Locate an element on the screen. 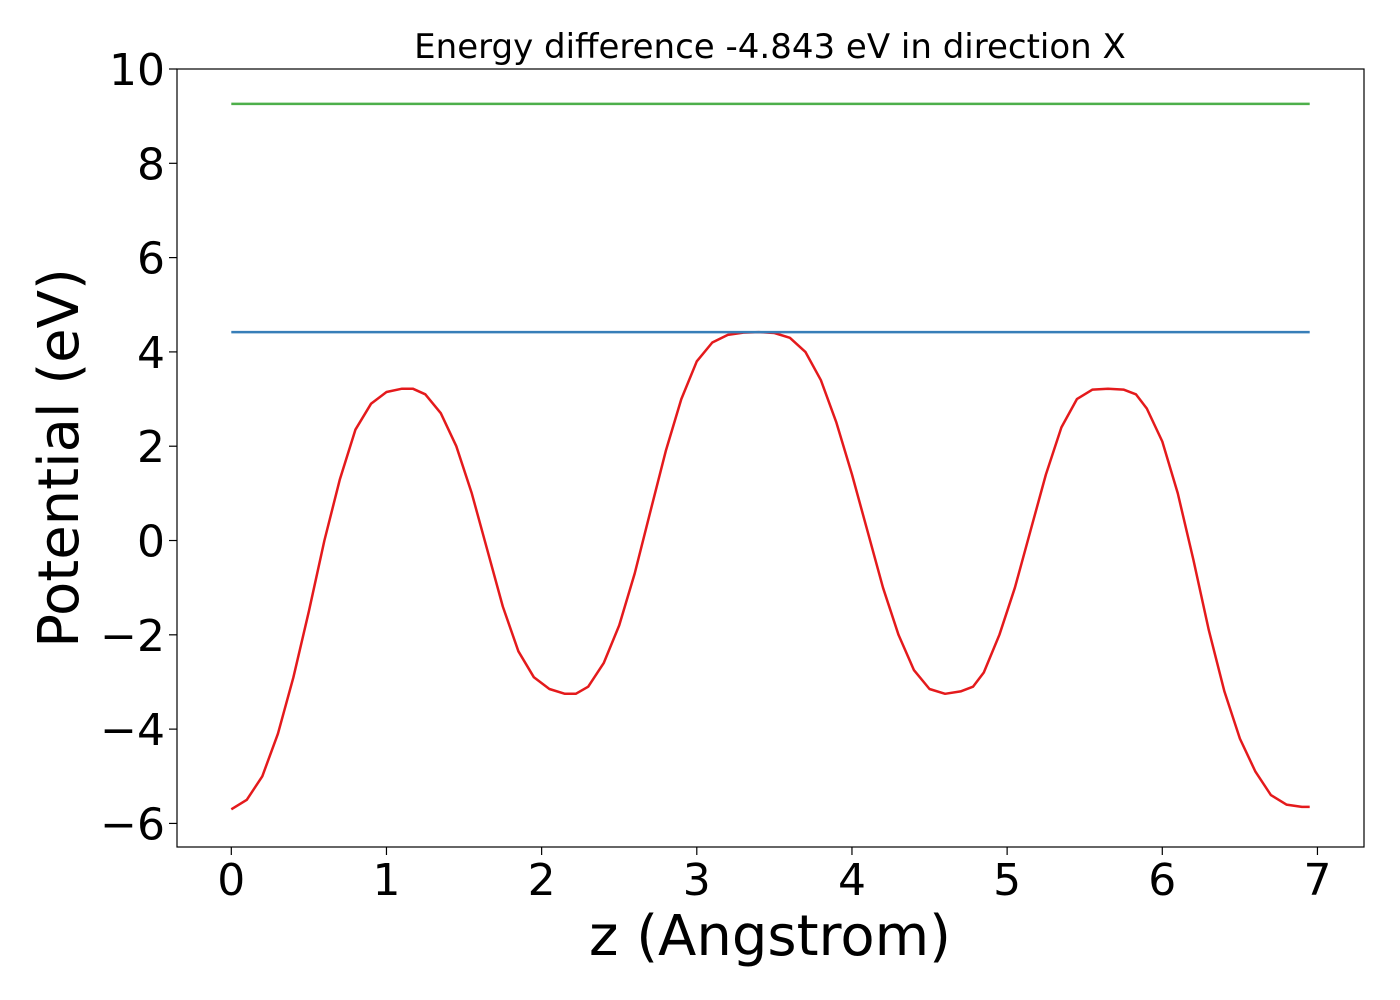 The width and height of the screenshot is (1400, 1000). x-axis-label: z (Angstrom) is located at coordinates (770, 936).